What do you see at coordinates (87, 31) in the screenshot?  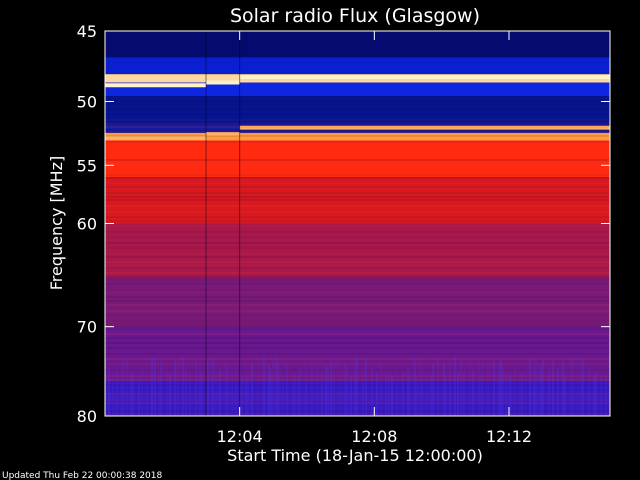 I see `y-tick-label: 45` at bounding box center [87, 31].